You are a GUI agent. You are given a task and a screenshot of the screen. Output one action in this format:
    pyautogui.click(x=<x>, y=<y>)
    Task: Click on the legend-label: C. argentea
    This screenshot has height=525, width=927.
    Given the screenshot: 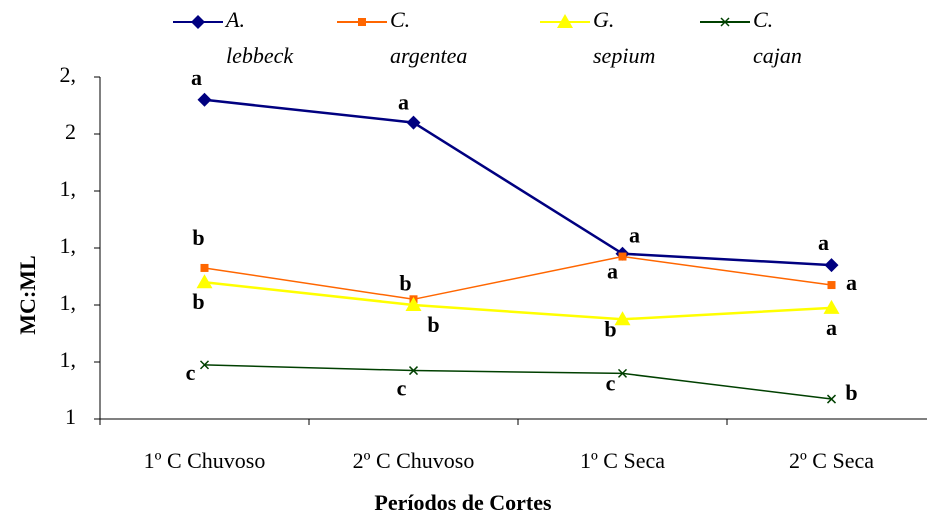 What is the action you would take?
    pyautogui.click(x=428, y=37)
    